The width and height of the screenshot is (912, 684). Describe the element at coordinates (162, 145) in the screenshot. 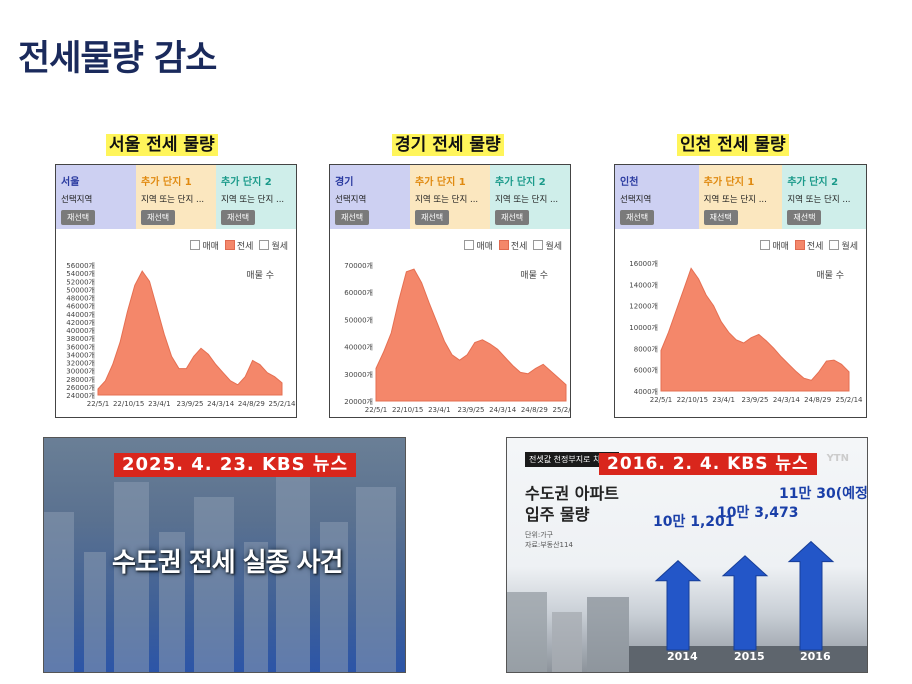

I see `chart-caption-seoul: 서울 전세 물량` at that location.